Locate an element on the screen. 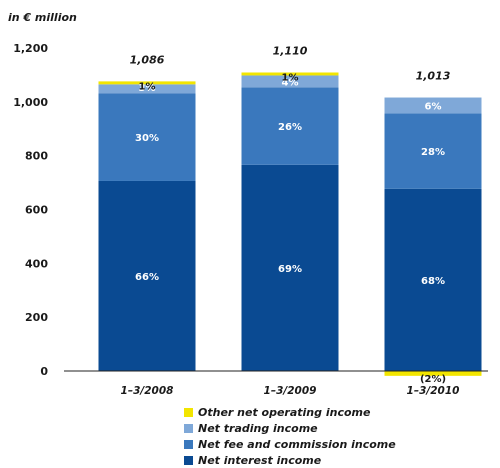 Image resolution: width=500 pixels, height=468 pixels. segment-label: 69% is located at coordinates (290, 269).